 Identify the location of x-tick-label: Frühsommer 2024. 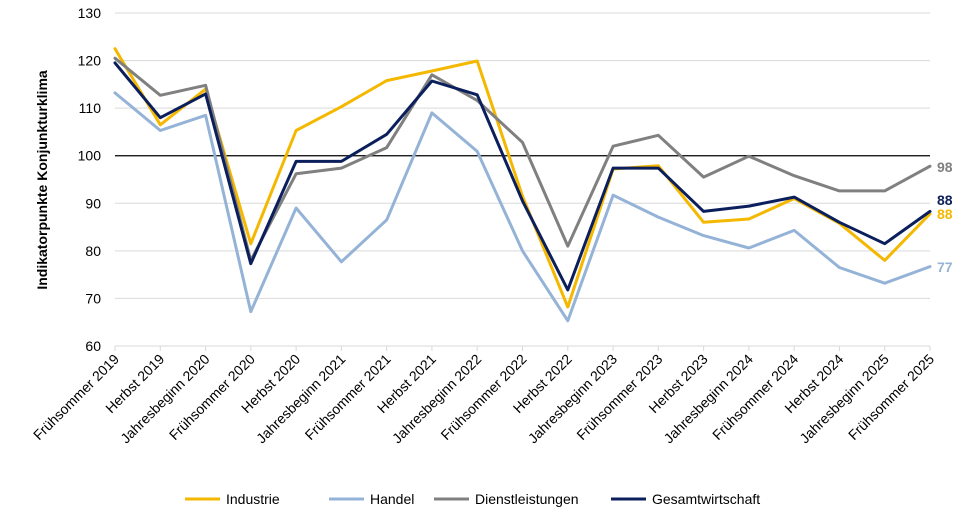
(755, 397).